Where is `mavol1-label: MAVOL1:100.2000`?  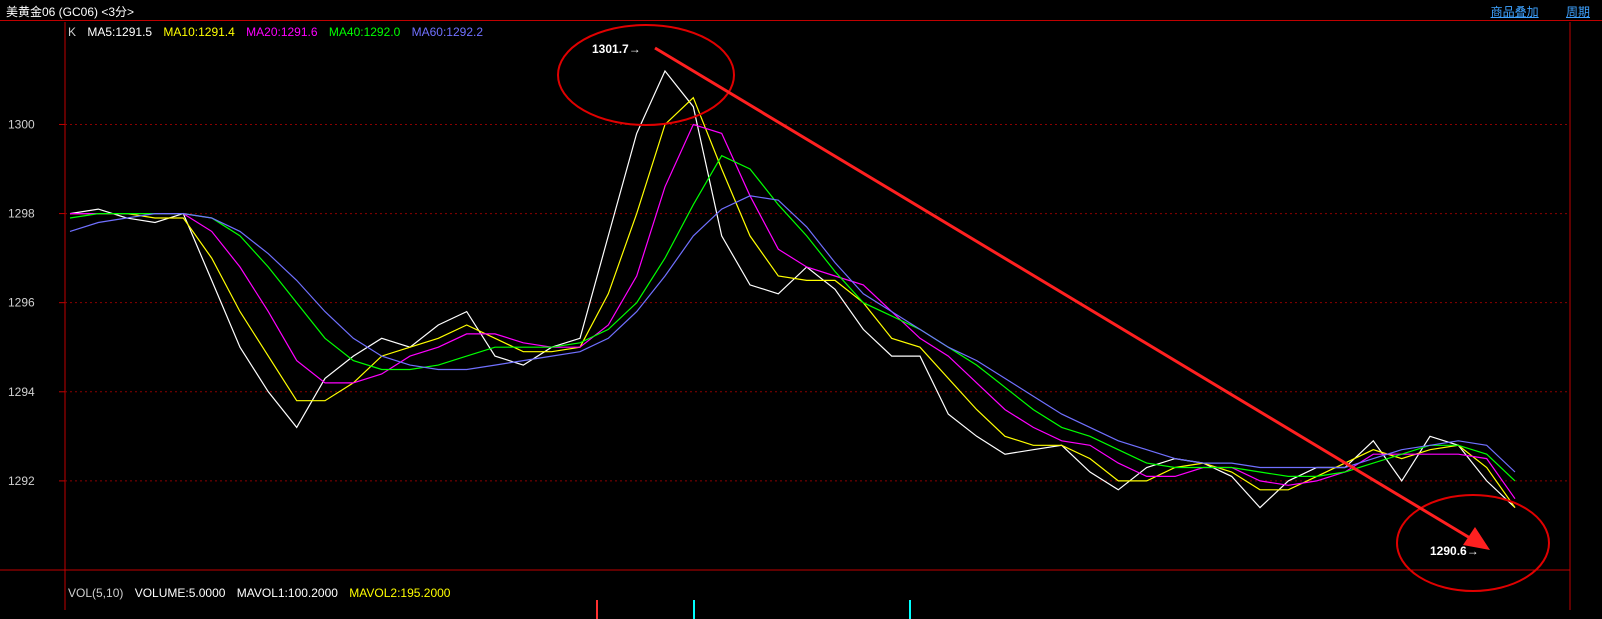 mavol1-label: MAVOL1:100.2000 is located at coordinates (287, 593).